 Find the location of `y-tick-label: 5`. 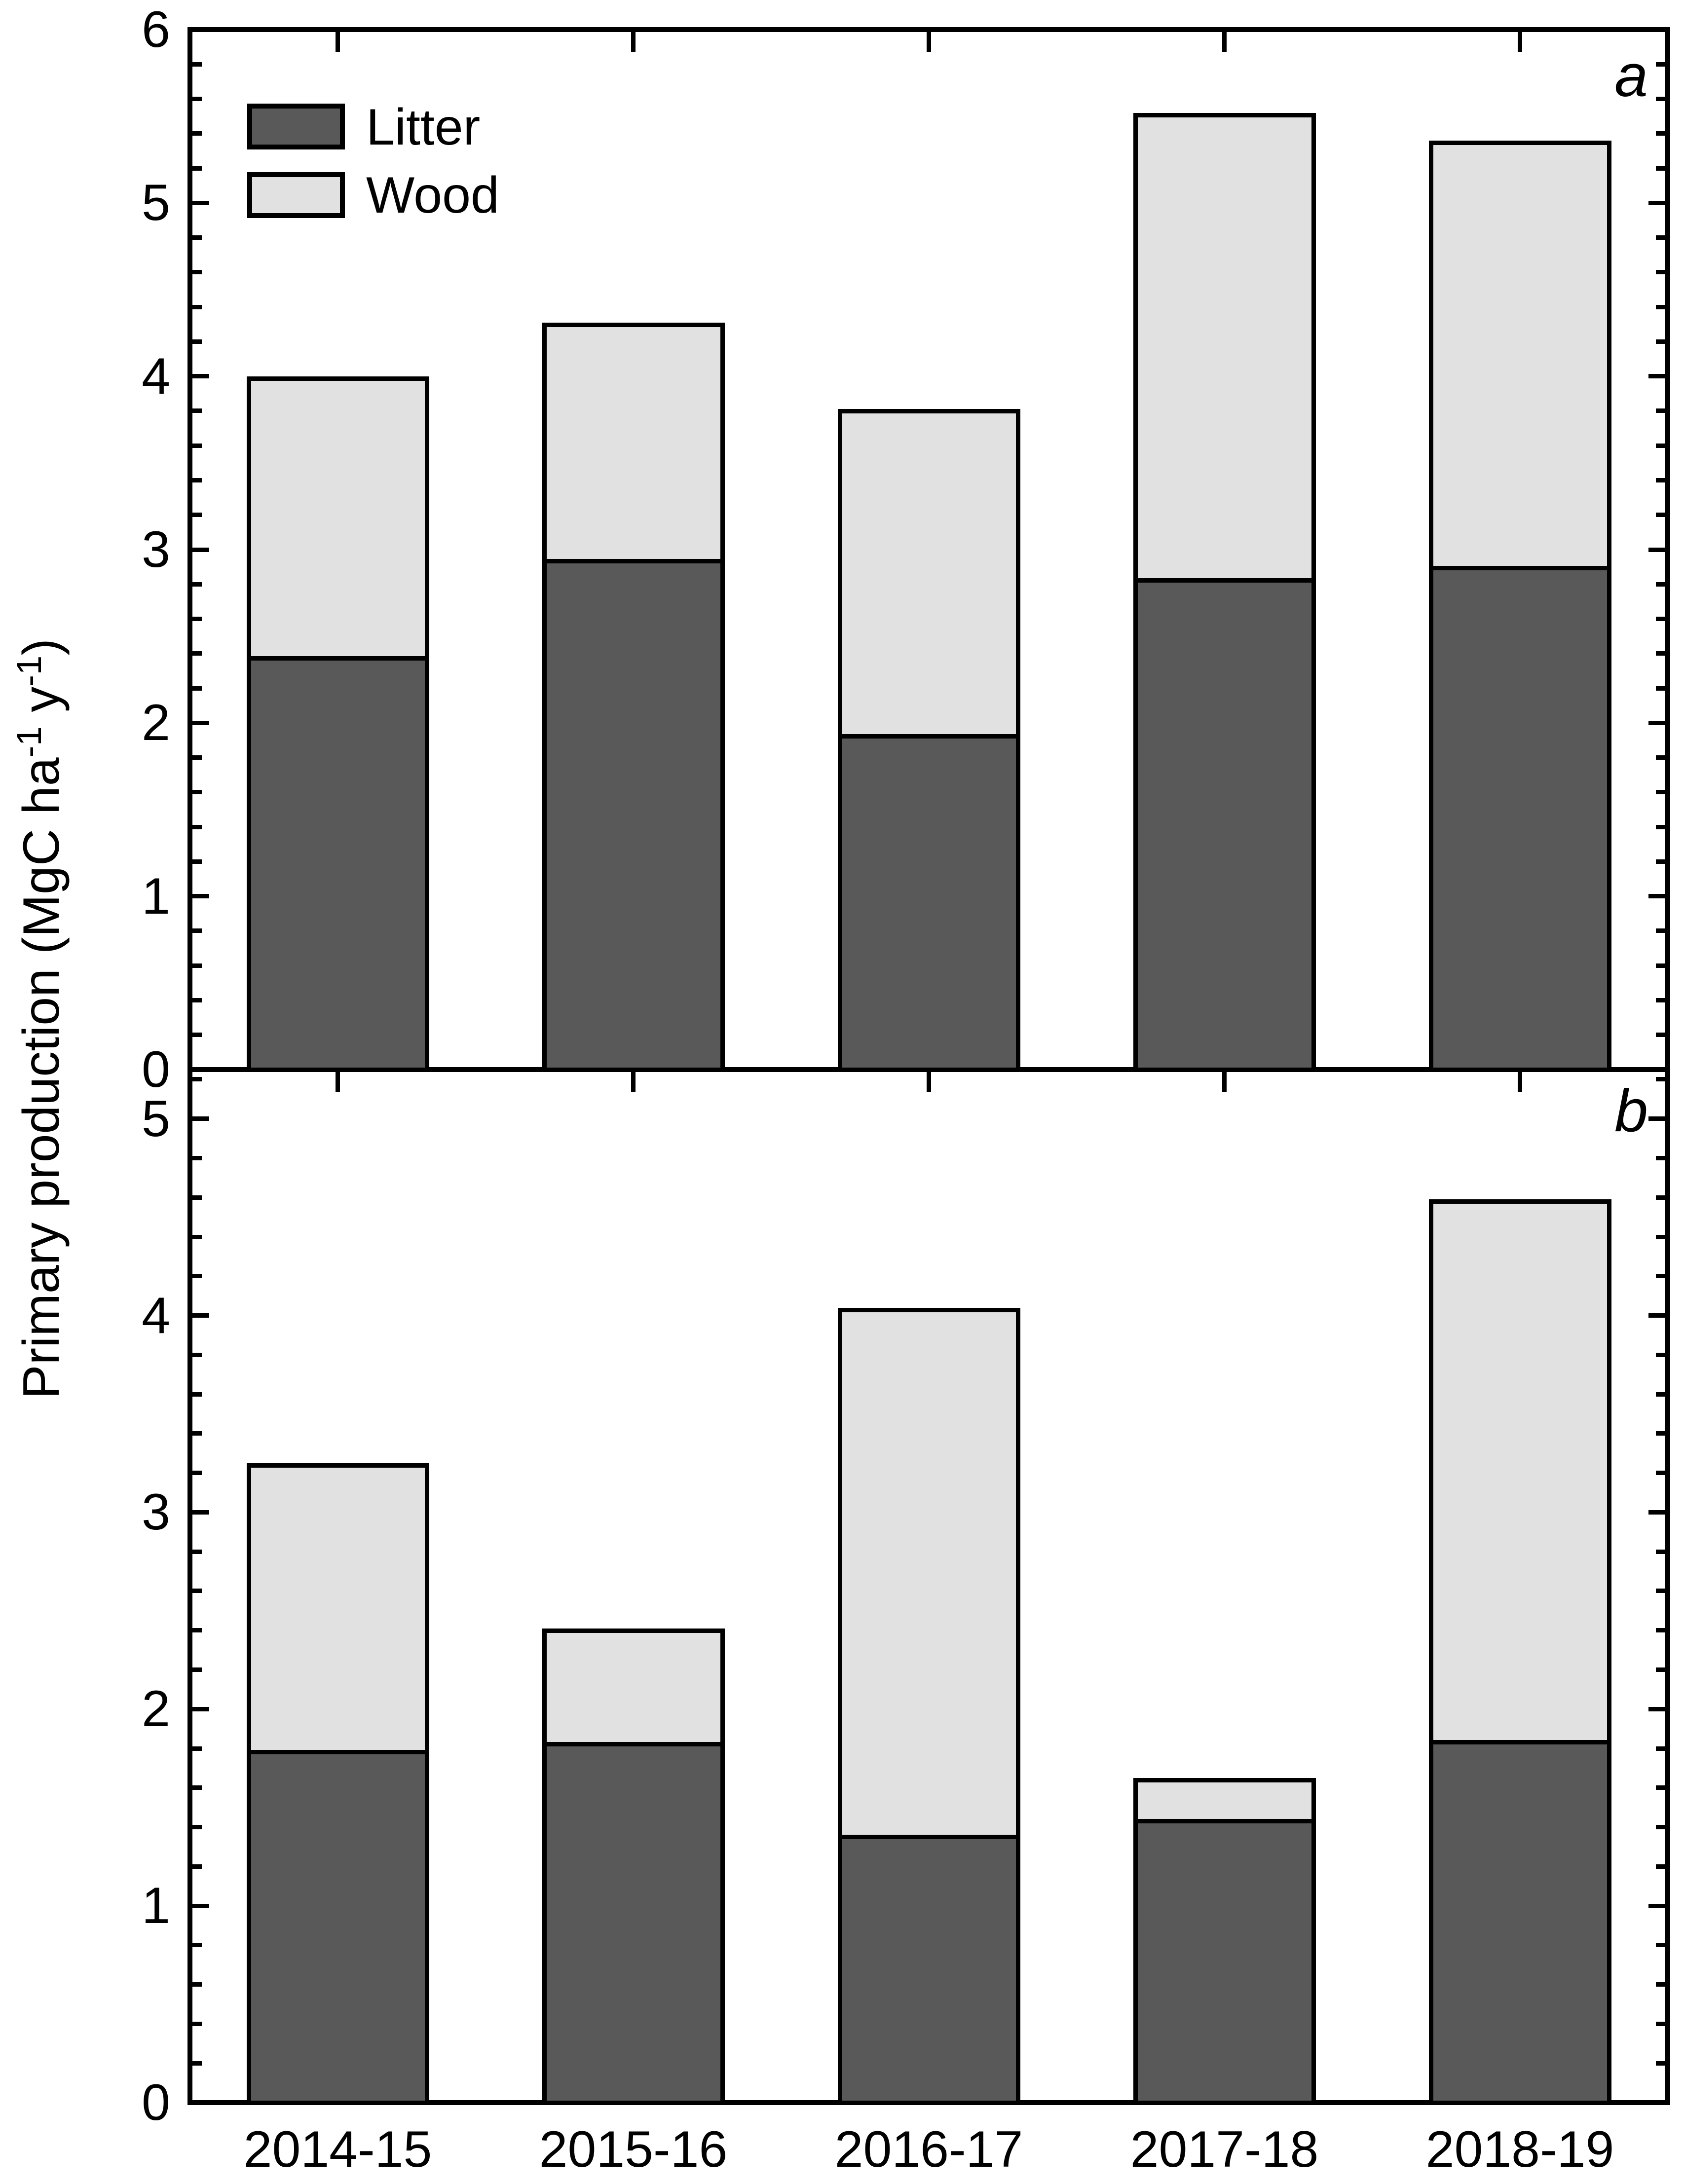

y-tick-label: 5 is located at coordinates (156, 1119).